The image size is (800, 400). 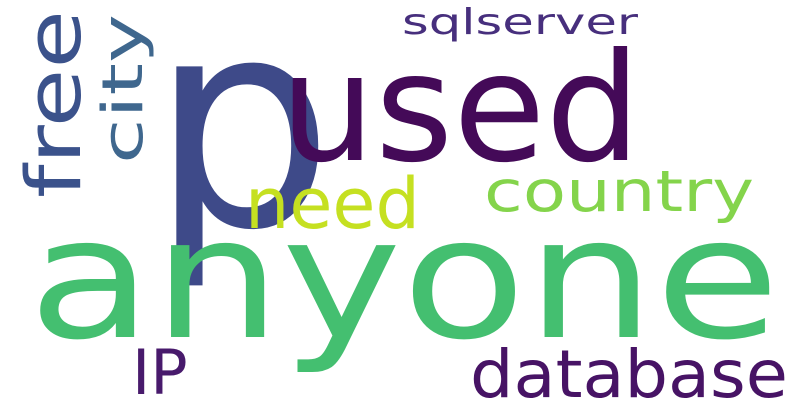 What do you see at coordinates (53, 104) in the screenshot?
I see `word-free: free` at bounding box center [53, 104].